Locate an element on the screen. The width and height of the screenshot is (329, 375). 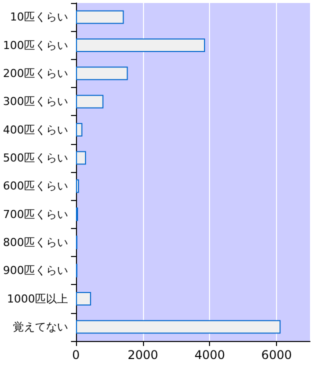
y-tick-label: 300匹くらい is located at coordinates (35, 101).